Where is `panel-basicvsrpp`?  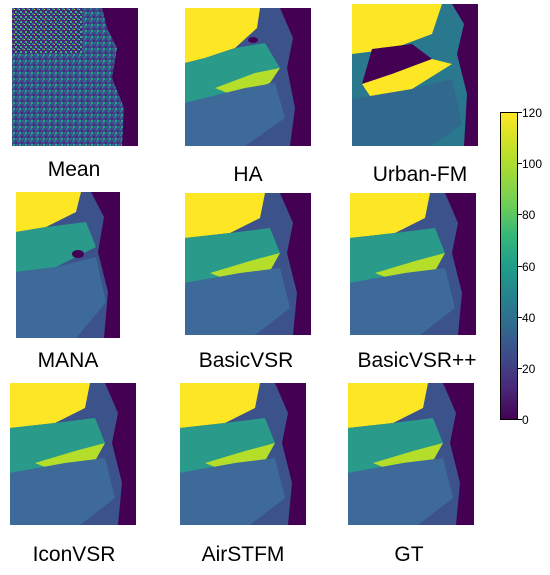
panel-basicvsrpp is located at coordinates (413, 264).